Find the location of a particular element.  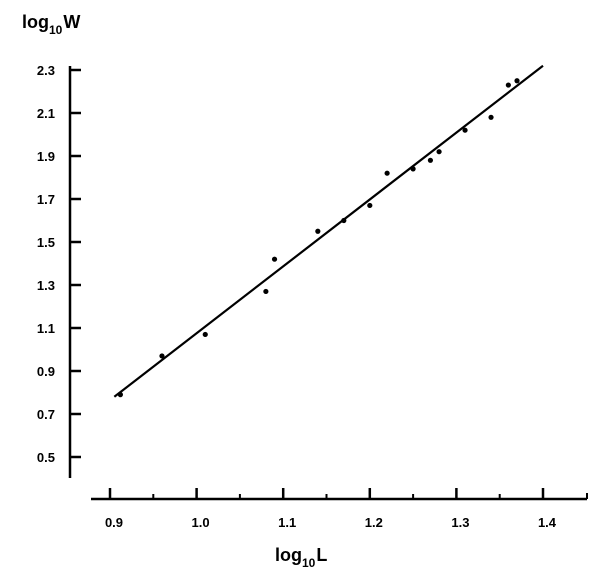

y-axis: 2.3 2.1 1.9 1.7 1.5 1.3 1.1 0.9 0.7 0.5 is located at coordinates (59, 270).